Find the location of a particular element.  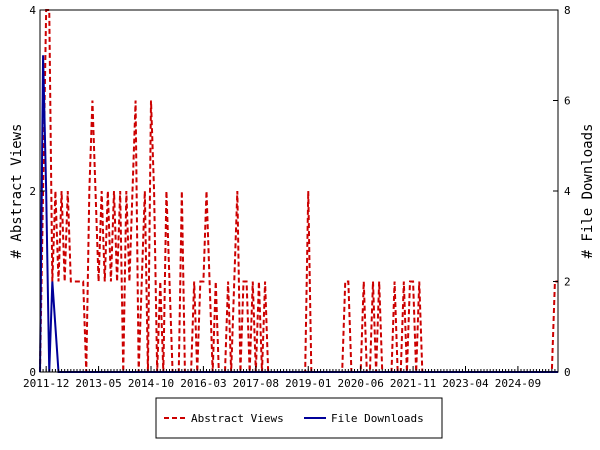

y-right-tick-label: 8 is located at coordinates (567, 10).